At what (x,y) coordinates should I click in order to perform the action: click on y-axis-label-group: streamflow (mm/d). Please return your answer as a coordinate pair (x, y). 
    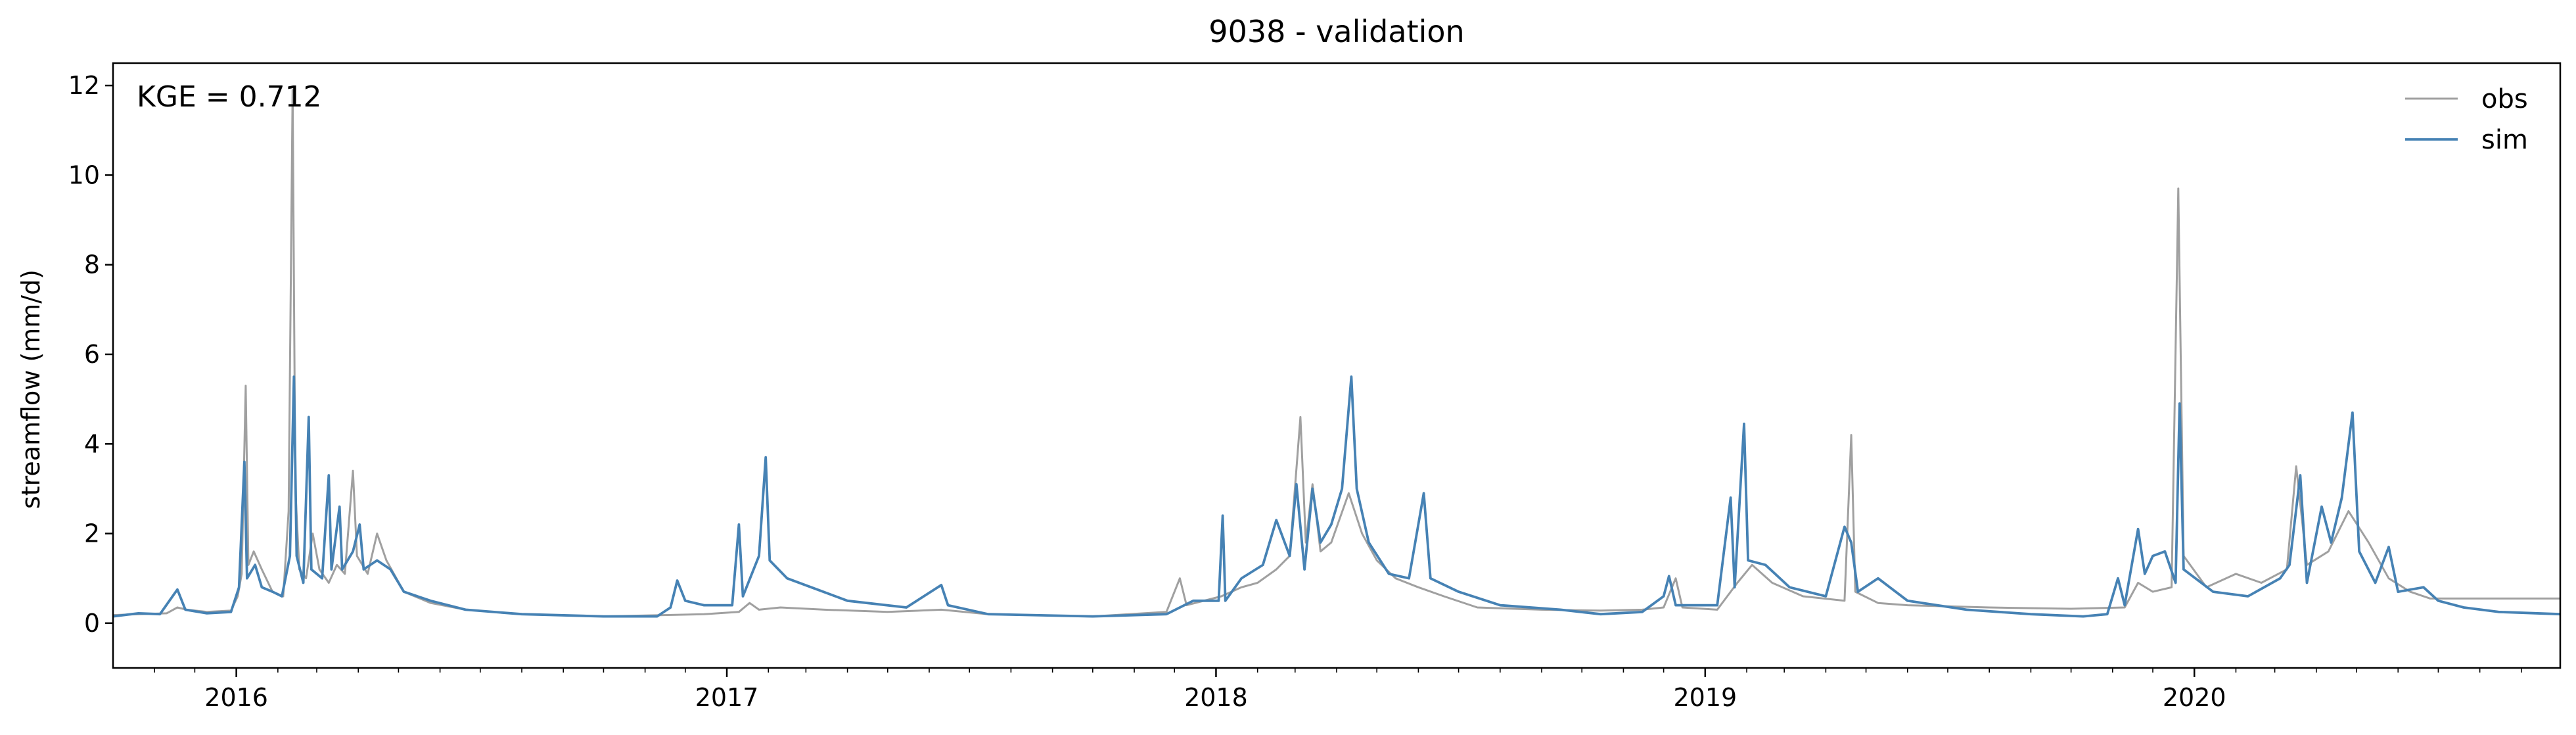
    Looking at the image, I should click on (31, 389).